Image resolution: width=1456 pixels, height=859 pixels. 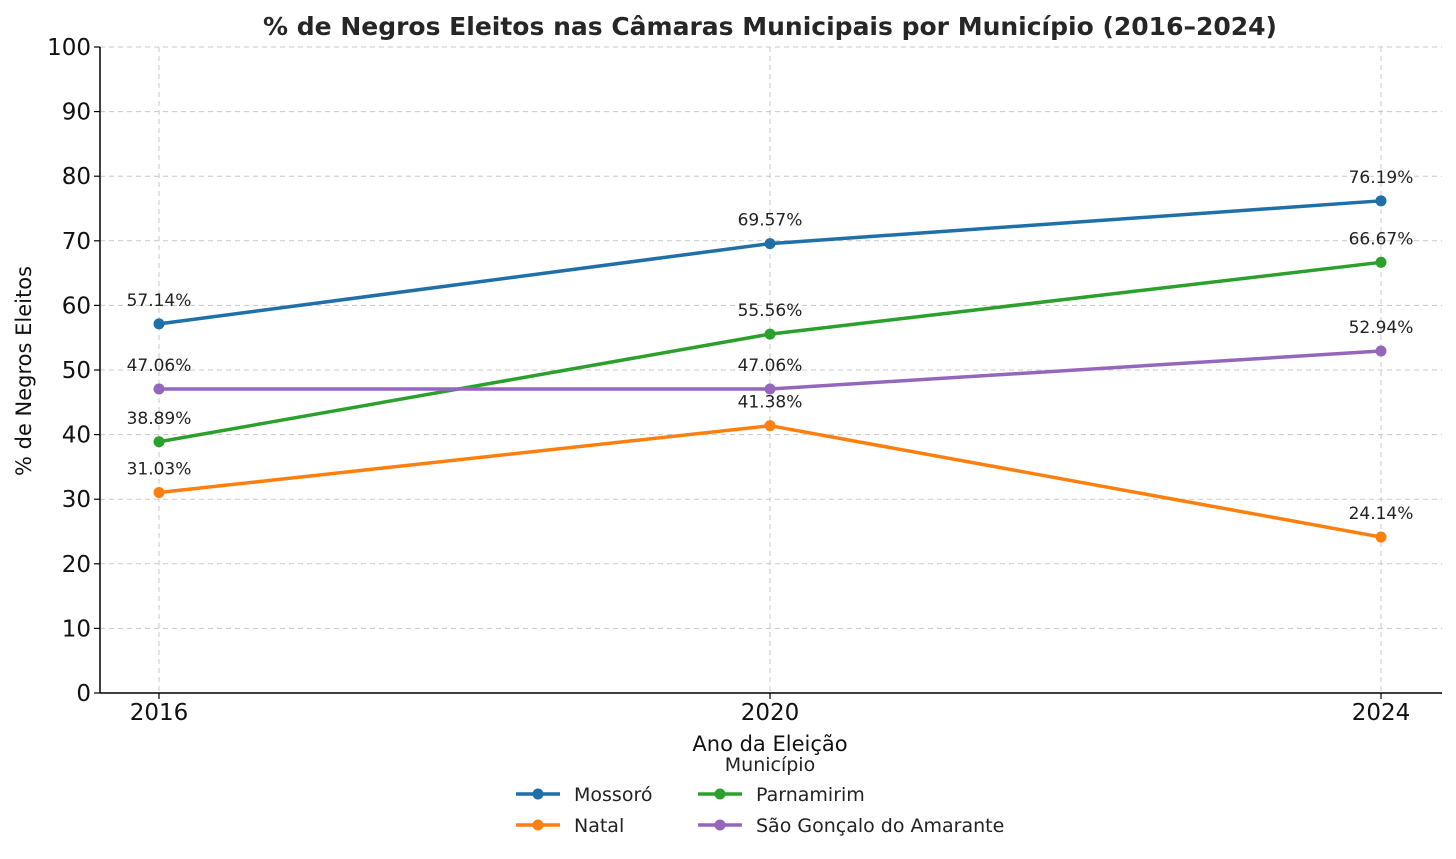 I want to click on data-label-parnamirim: 38.89%, so click(x=159, y=419).